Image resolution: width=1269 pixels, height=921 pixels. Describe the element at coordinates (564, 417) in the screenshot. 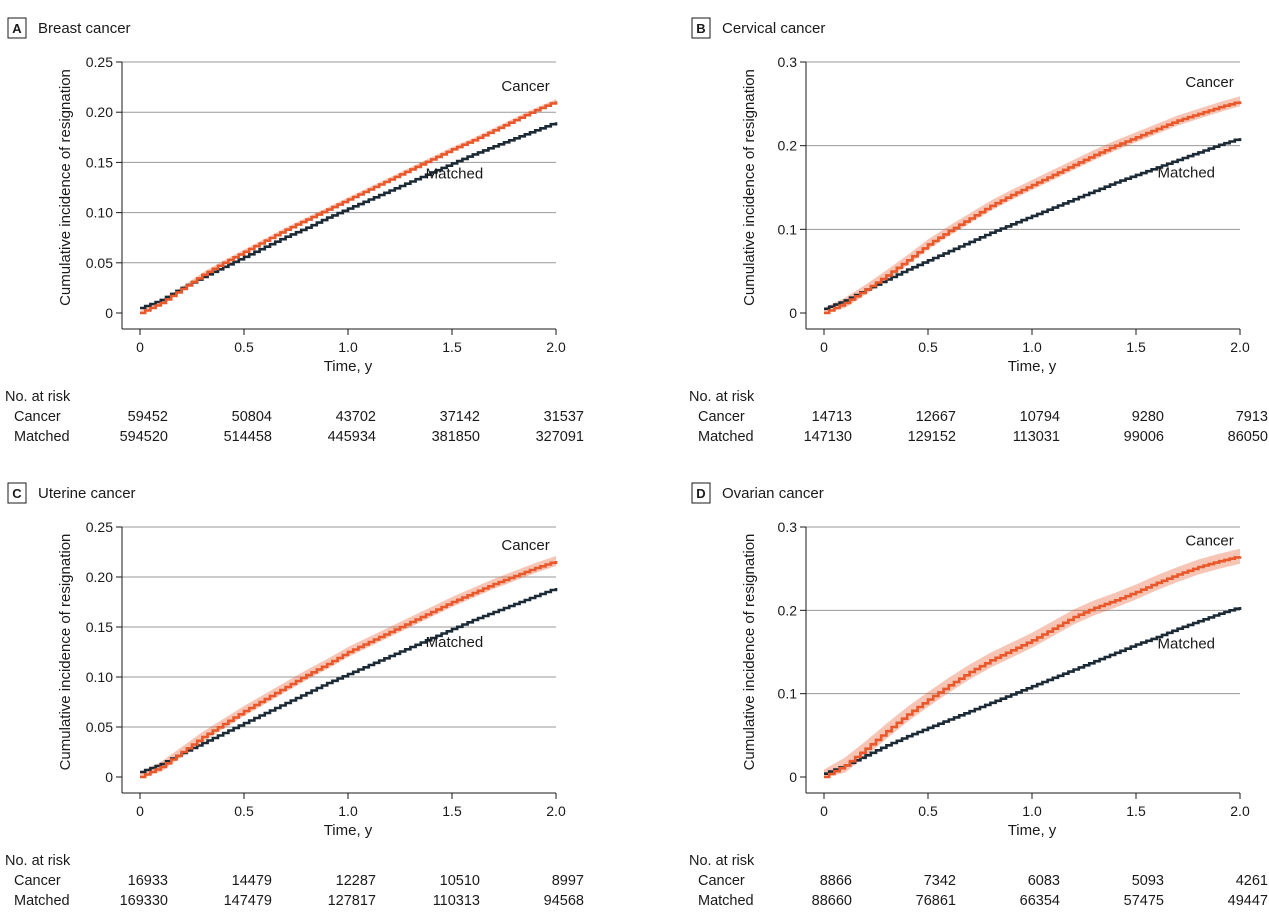

I see `risk-row-value: 31537` at that location.